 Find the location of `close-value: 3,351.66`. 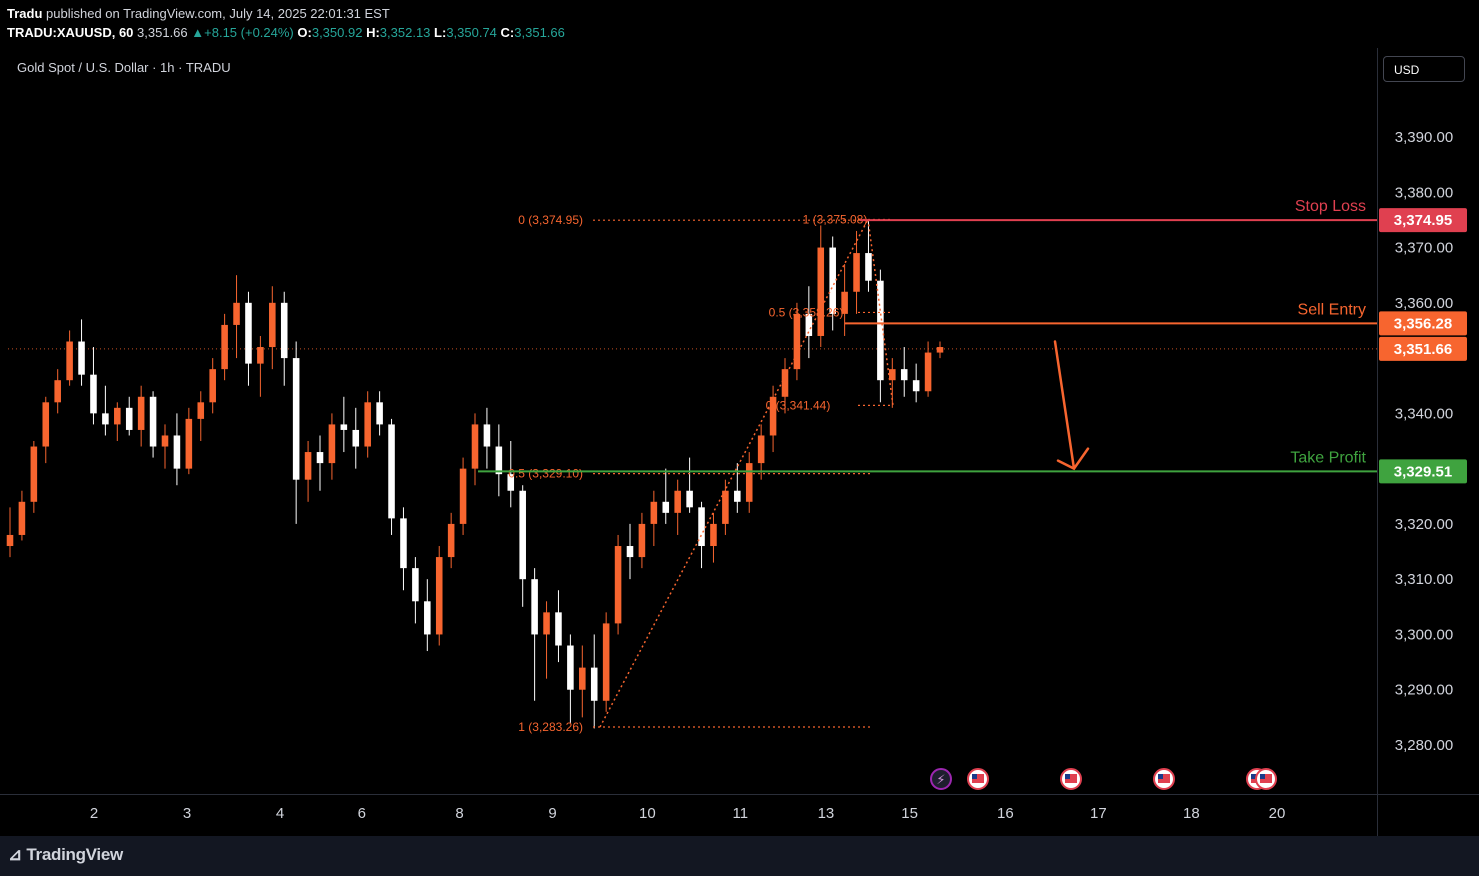

close-value: 3,351.66 is located at coordinates (539, 32).